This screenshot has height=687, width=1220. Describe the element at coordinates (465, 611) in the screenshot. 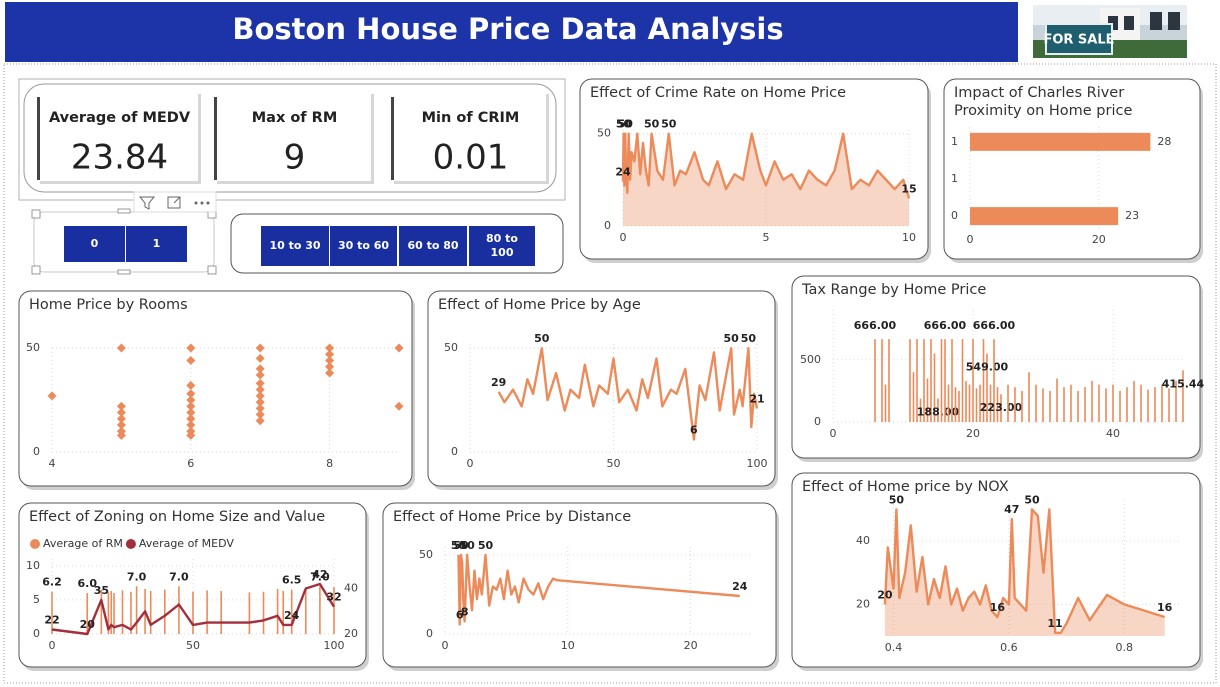

I see `data-label: 8` at that location.